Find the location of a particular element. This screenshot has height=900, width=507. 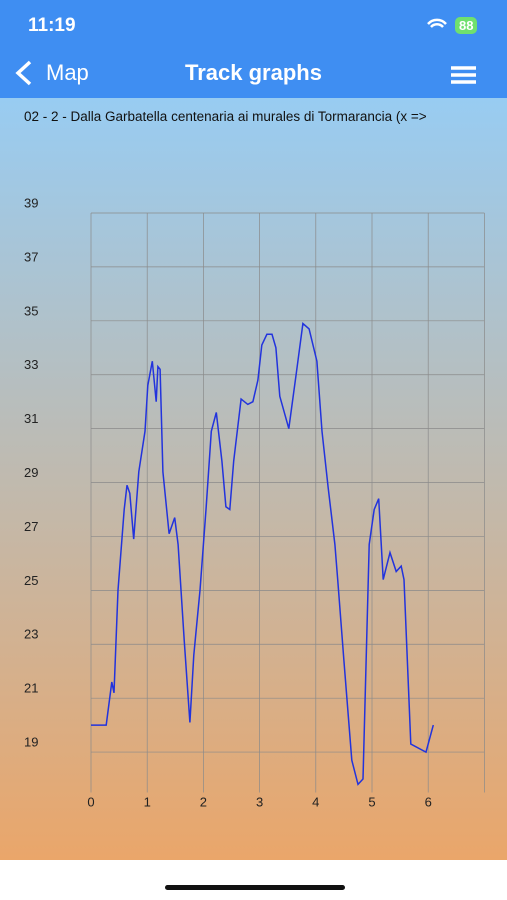

x-tick-label: 0 is located at coordinates (90, 801).